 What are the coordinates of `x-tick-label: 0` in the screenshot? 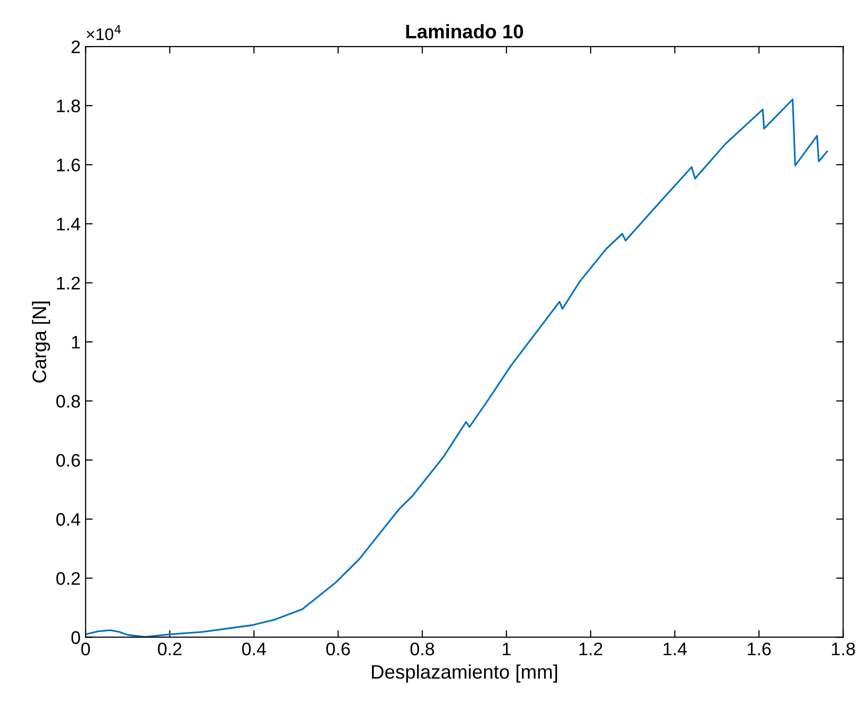 It's located at (85, 649).